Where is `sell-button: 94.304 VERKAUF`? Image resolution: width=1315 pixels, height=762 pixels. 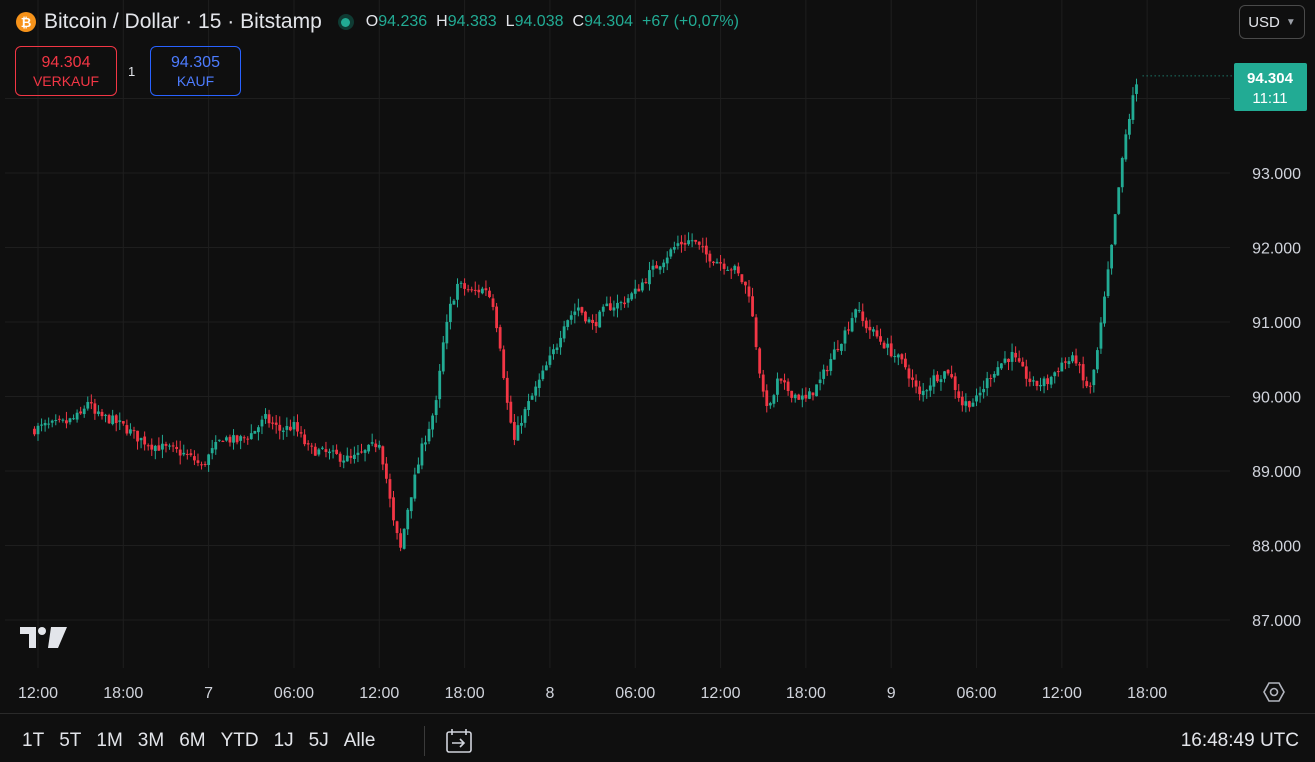 sell-button: 94.304 VERKAUF is located at coordinates (66, 71).